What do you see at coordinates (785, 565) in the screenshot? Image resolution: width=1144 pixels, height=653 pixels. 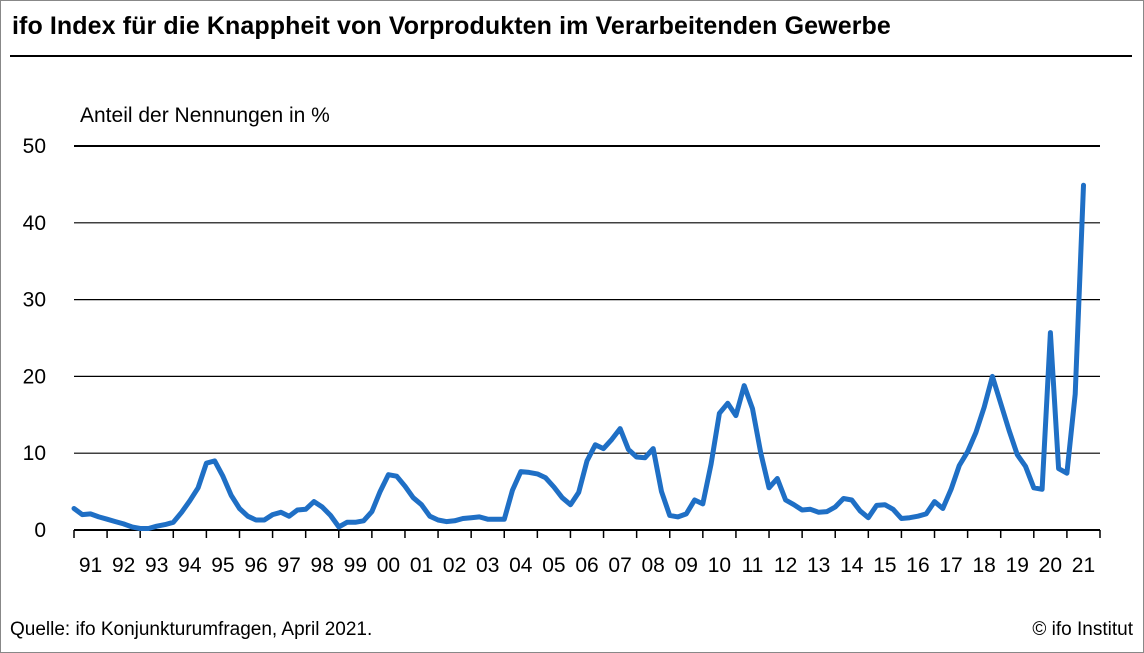 I see `x-tick-label-12: 12` at bounding box center [785, 565].